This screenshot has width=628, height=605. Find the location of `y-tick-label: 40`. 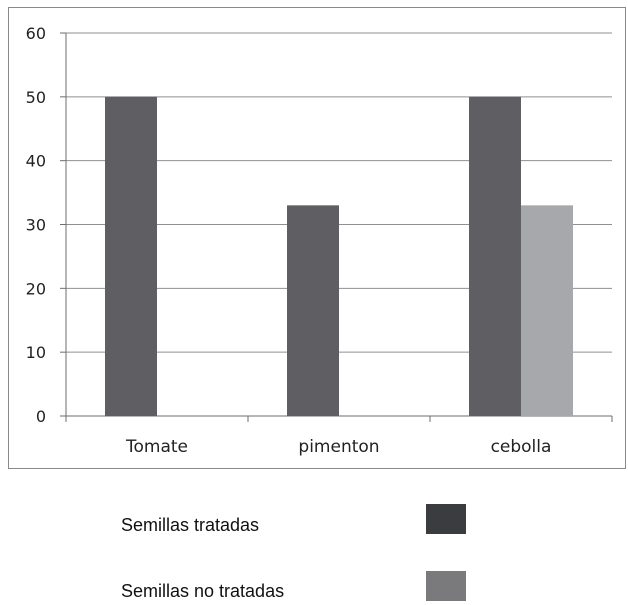

y-tick-label: 40 is located at coordinates (36, 161).